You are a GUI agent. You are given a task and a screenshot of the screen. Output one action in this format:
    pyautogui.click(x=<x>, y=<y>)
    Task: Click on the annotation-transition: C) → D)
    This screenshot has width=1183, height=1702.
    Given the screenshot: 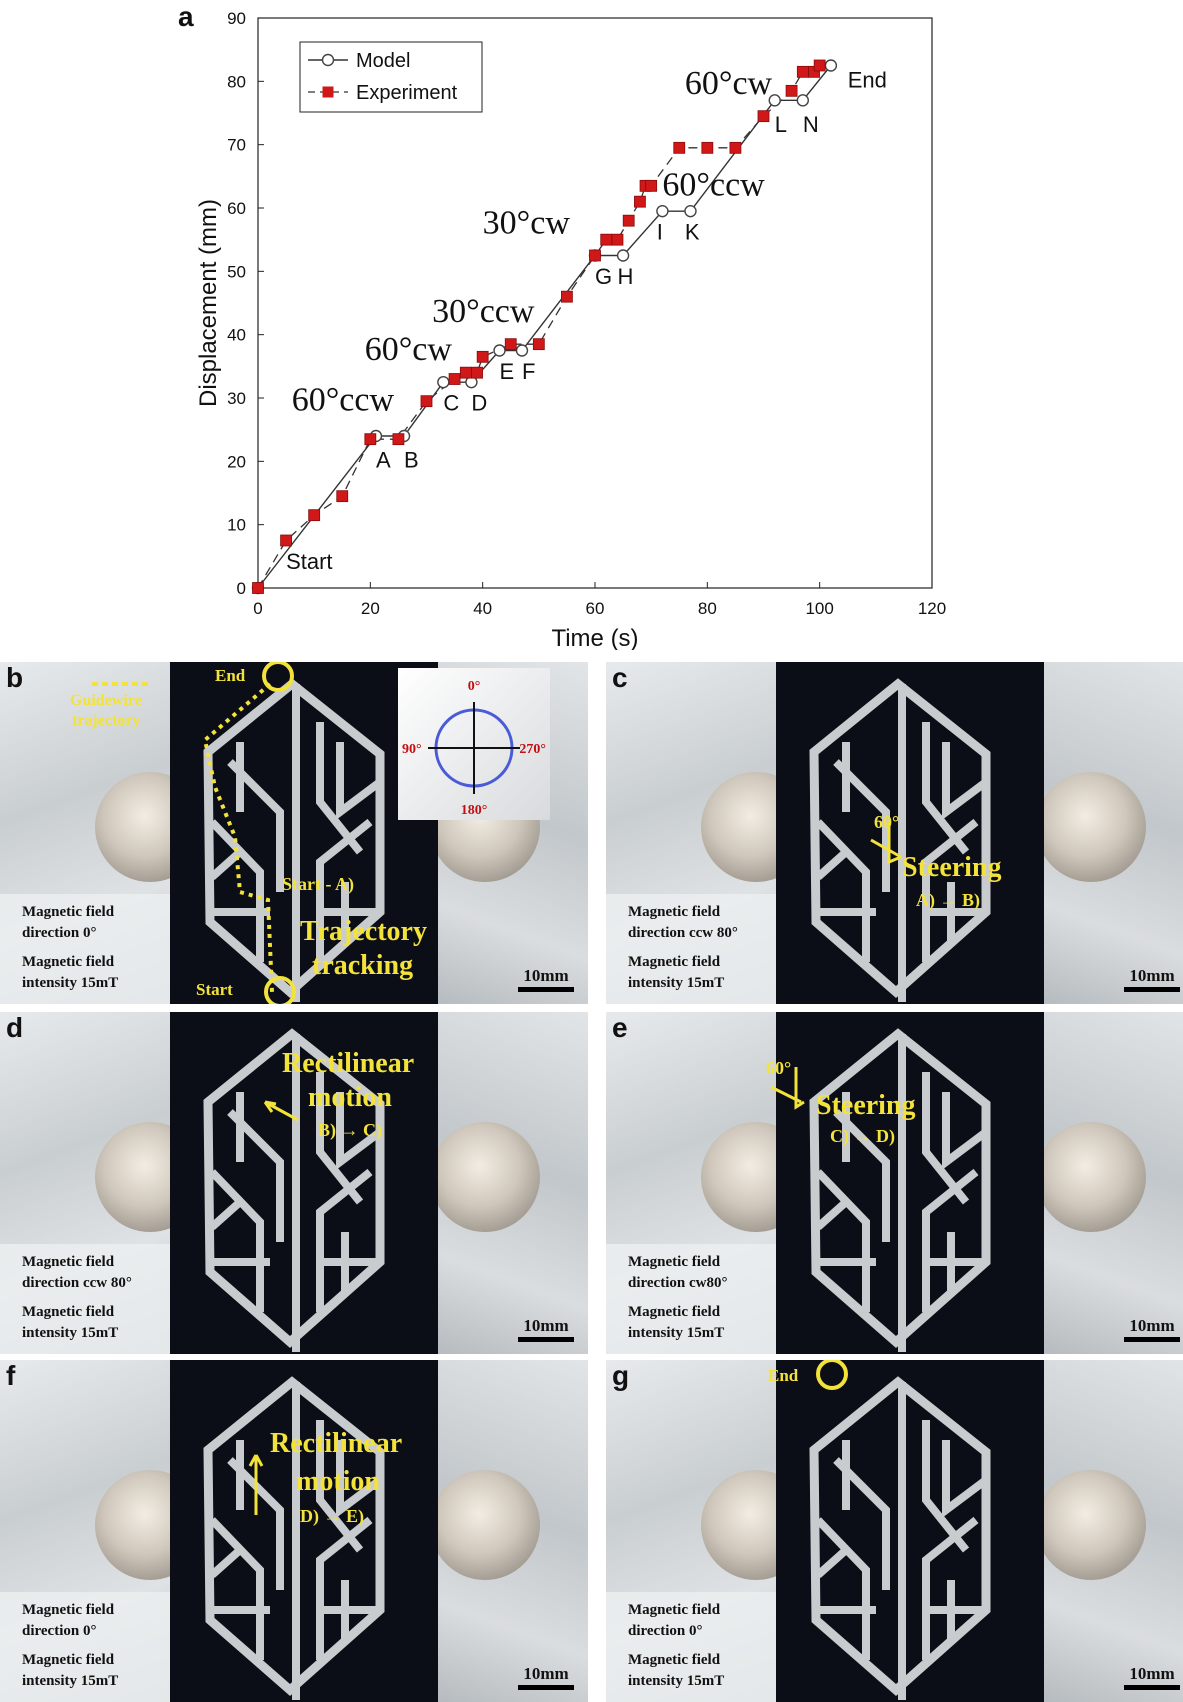 What is the action you would take?
    pyautogui.click(x=862, y=1136)
    